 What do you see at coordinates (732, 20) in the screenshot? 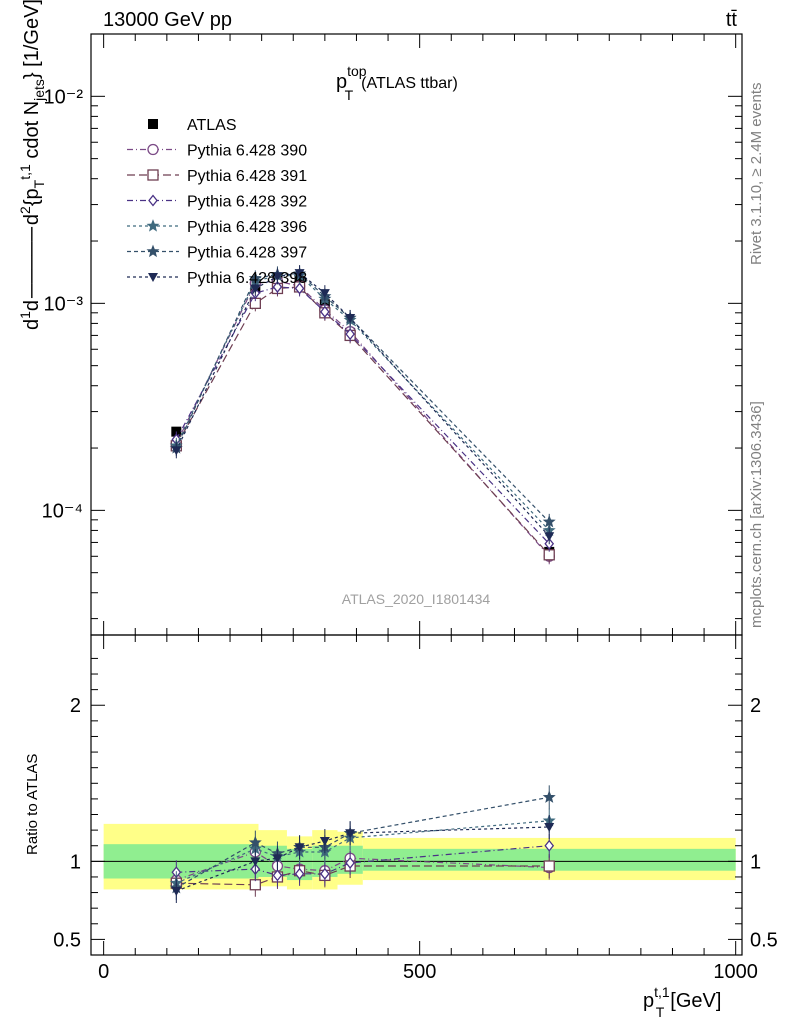
I see `header-right-label: tt̄` at bounding box center [732, 20].